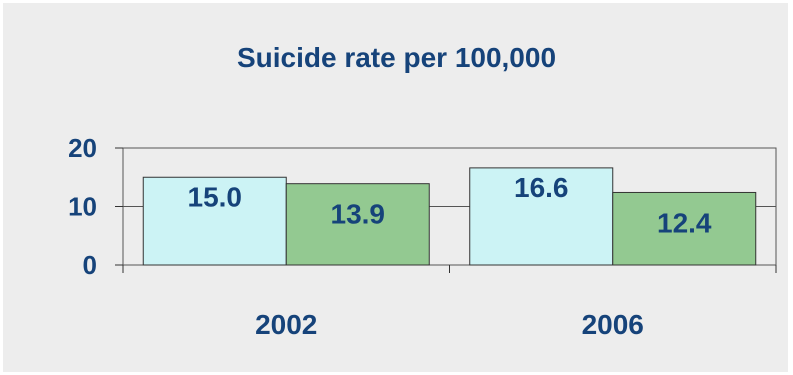 The height and width of the screenshot is (375, 793). I want to click on bar-value-label: 16.6, so click(541, 187).